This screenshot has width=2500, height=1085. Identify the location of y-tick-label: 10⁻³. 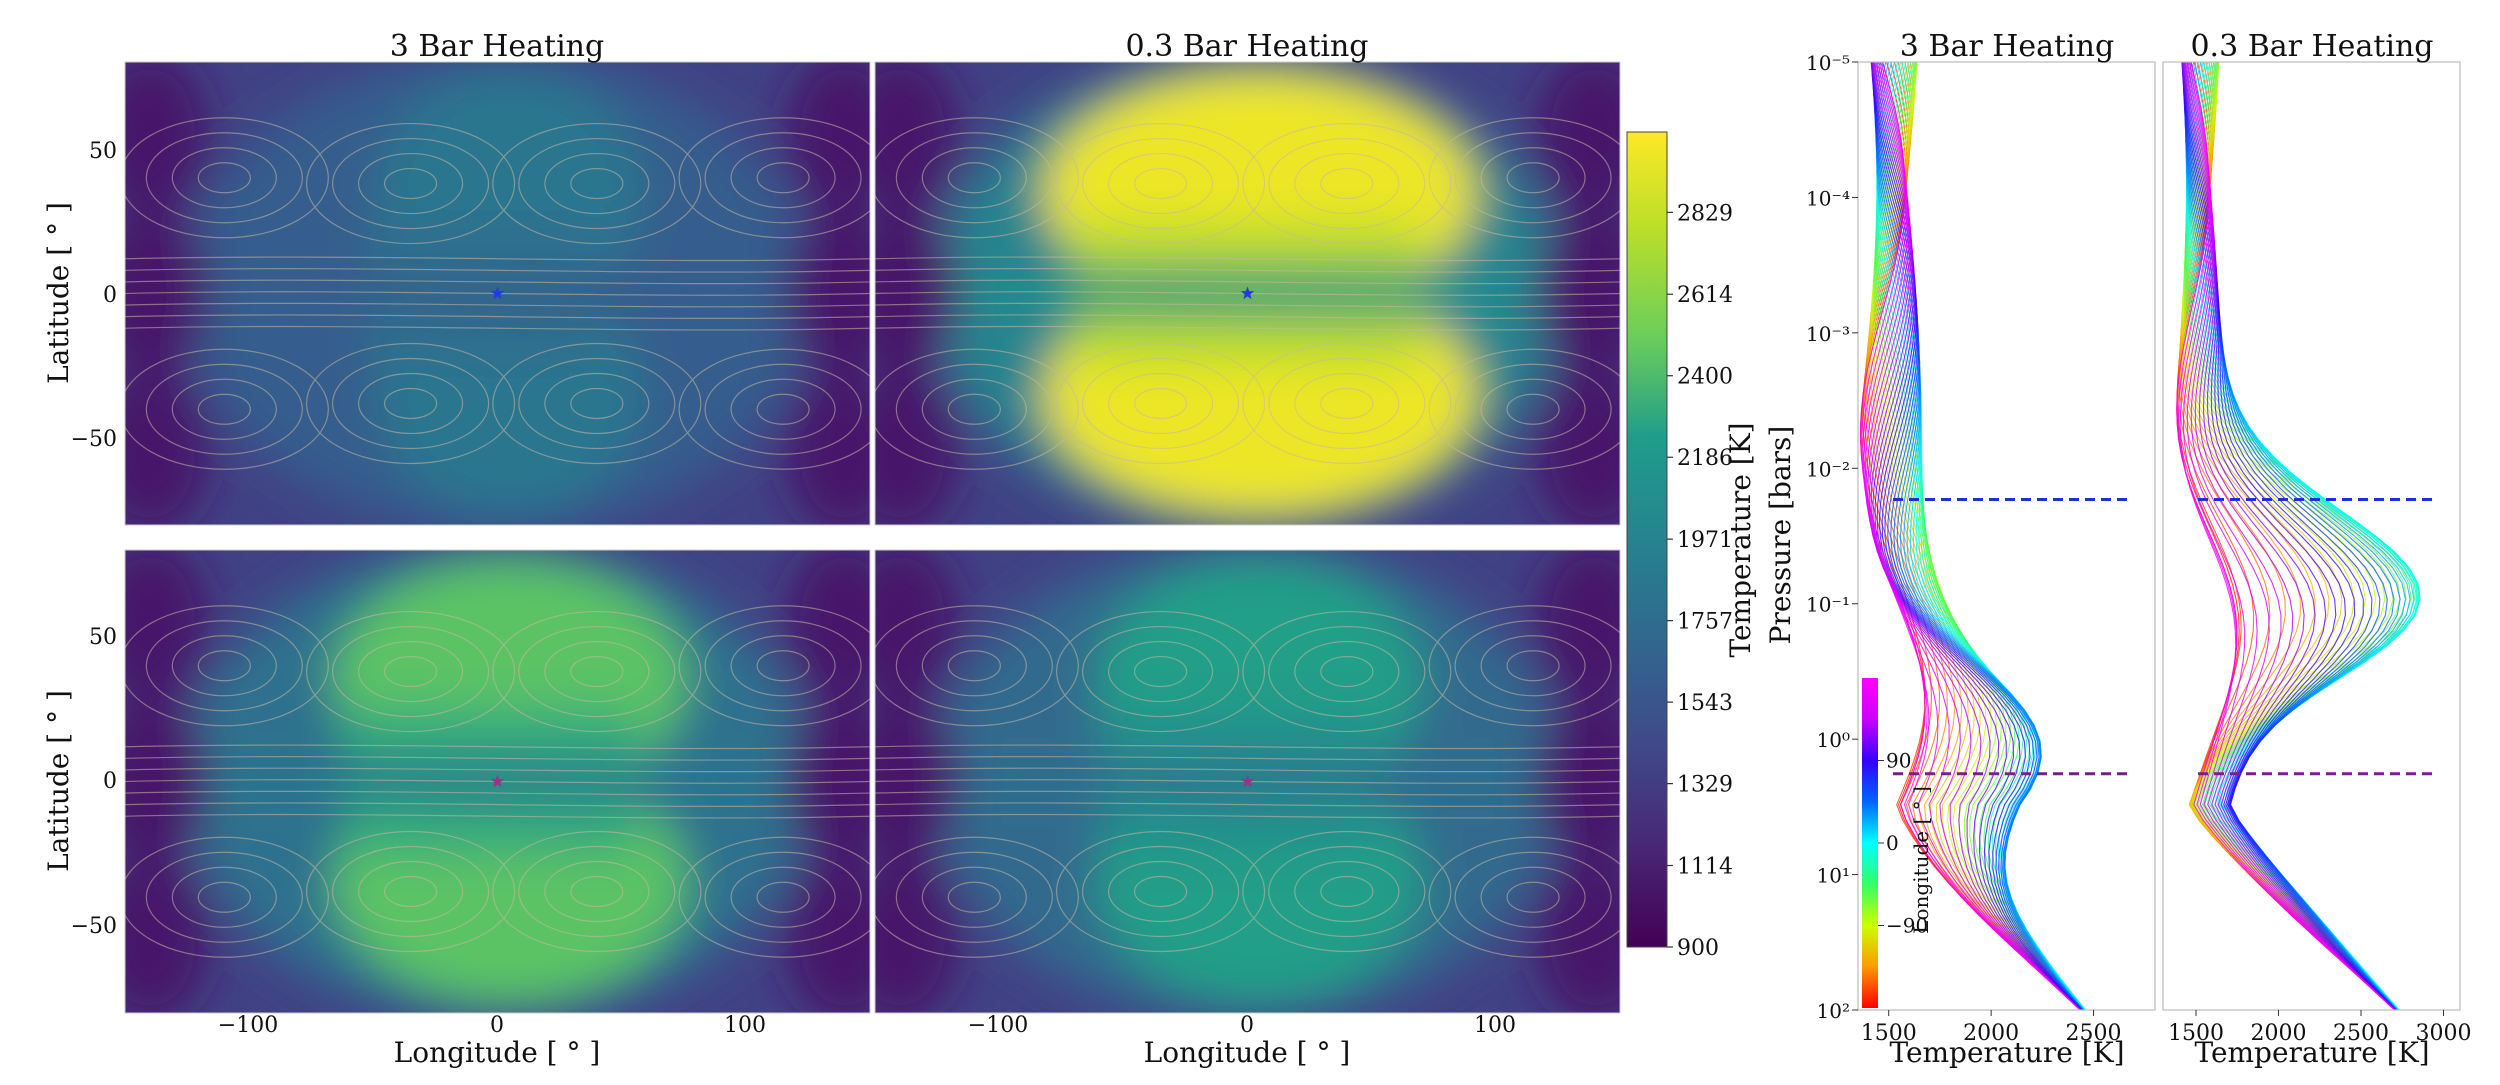
(1828, 334).